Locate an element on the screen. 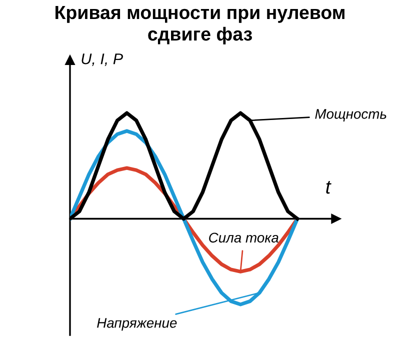  chart-title: Кривая мощности при нулевом сдвиге фаз is located at coordinates (200, 25).